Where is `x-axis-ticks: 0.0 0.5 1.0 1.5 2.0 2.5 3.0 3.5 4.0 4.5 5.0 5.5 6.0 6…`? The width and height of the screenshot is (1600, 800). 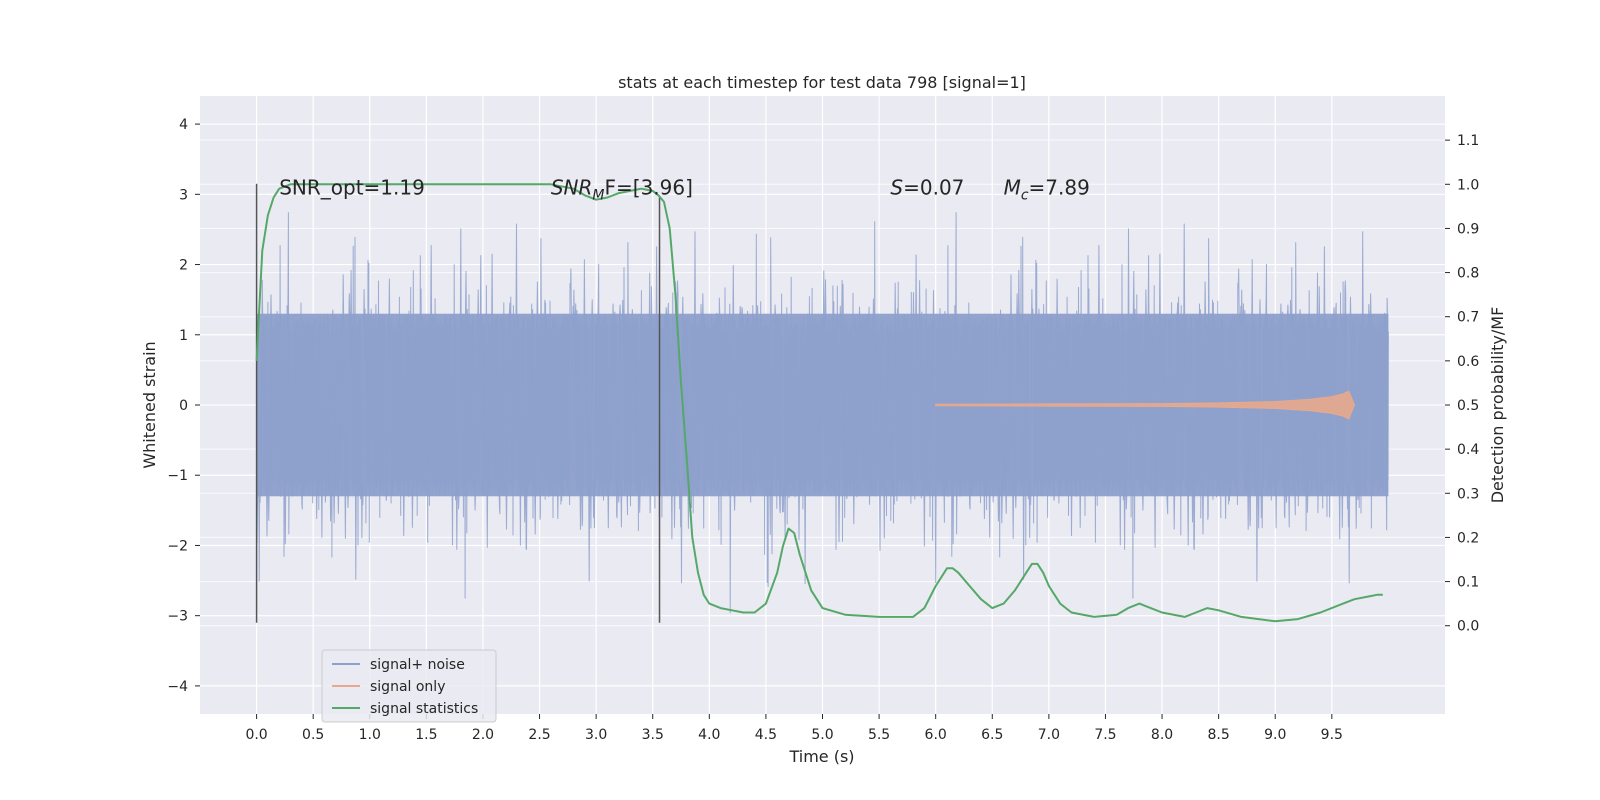 x-axis-ticks: 0.0 0.5 1.0 1.5 2.0 2.5 3.0 3.5 4.0 4.5 5.0 5.5 6.0 6… is located at coordinates (794, 728).